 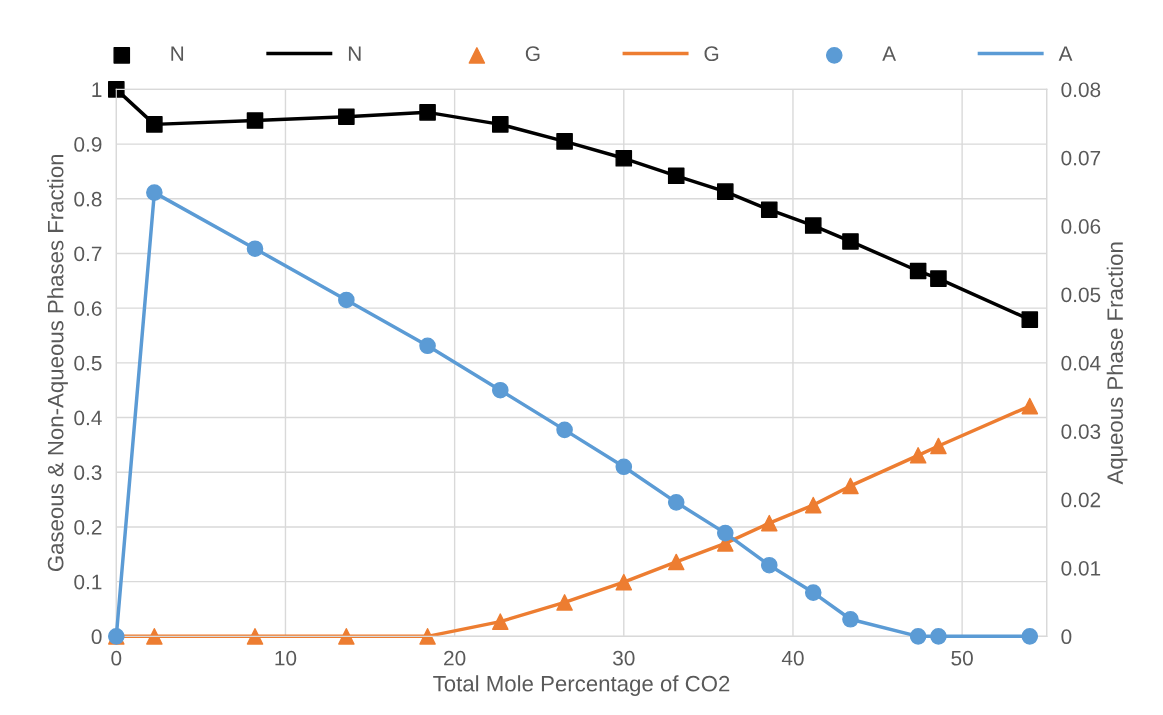 I want to click on y-tick-label: 1, so click(x=97, y=89).